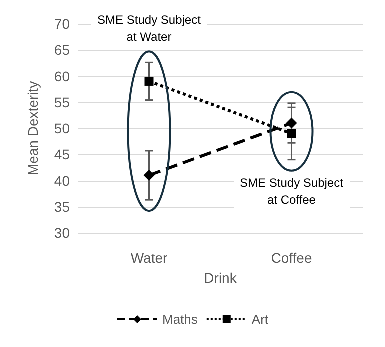  Describe the element at coordinates (33, 128) in the screenshot. I see `y-axis-title: Mean Dexterity` at that location.